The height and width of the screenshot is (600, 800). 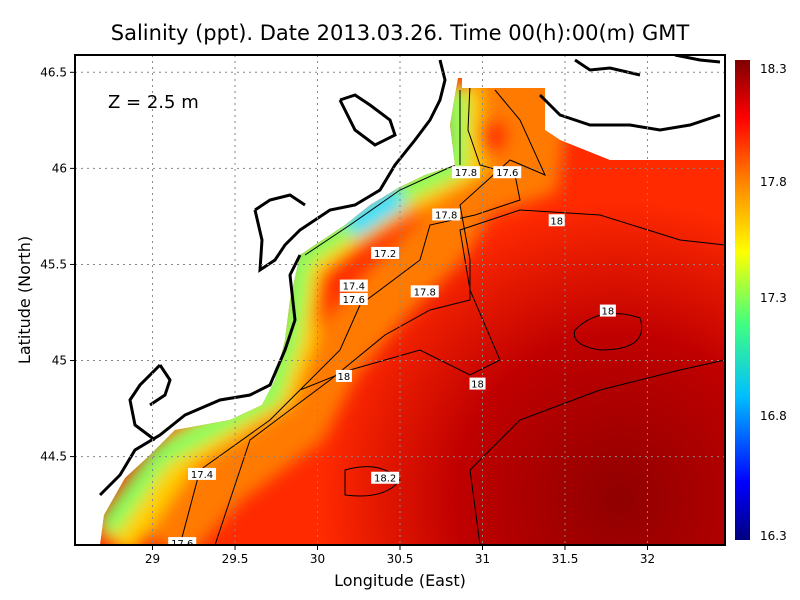 What do you see at coordinates (153, 102) in the screenshot?
I see `depth-annotation: Z = 2.5 m` at bounding box center [153, 102].